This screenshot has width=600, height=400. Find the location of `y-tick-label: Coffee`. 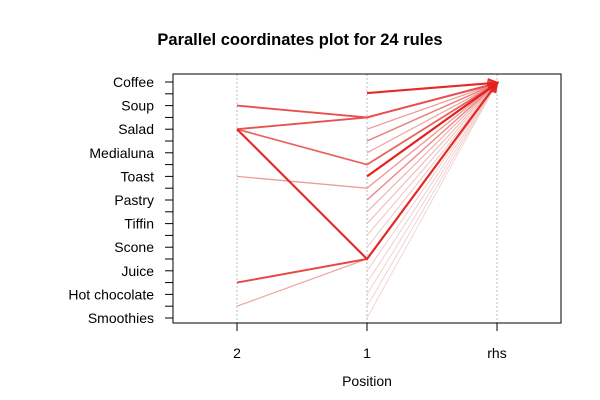

y-tick-label: Coffee is located at coordinates (133, 82).